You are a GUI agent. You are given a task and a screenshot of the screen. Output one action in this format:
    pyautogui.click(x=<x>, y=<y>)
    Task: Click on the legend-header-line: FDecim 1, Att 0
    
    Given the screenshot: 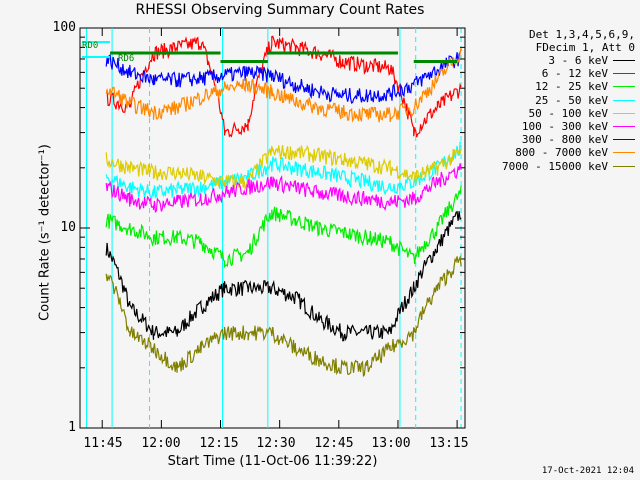 What is the action you would take?
    pyautogui.click(x=585, y=47)
    